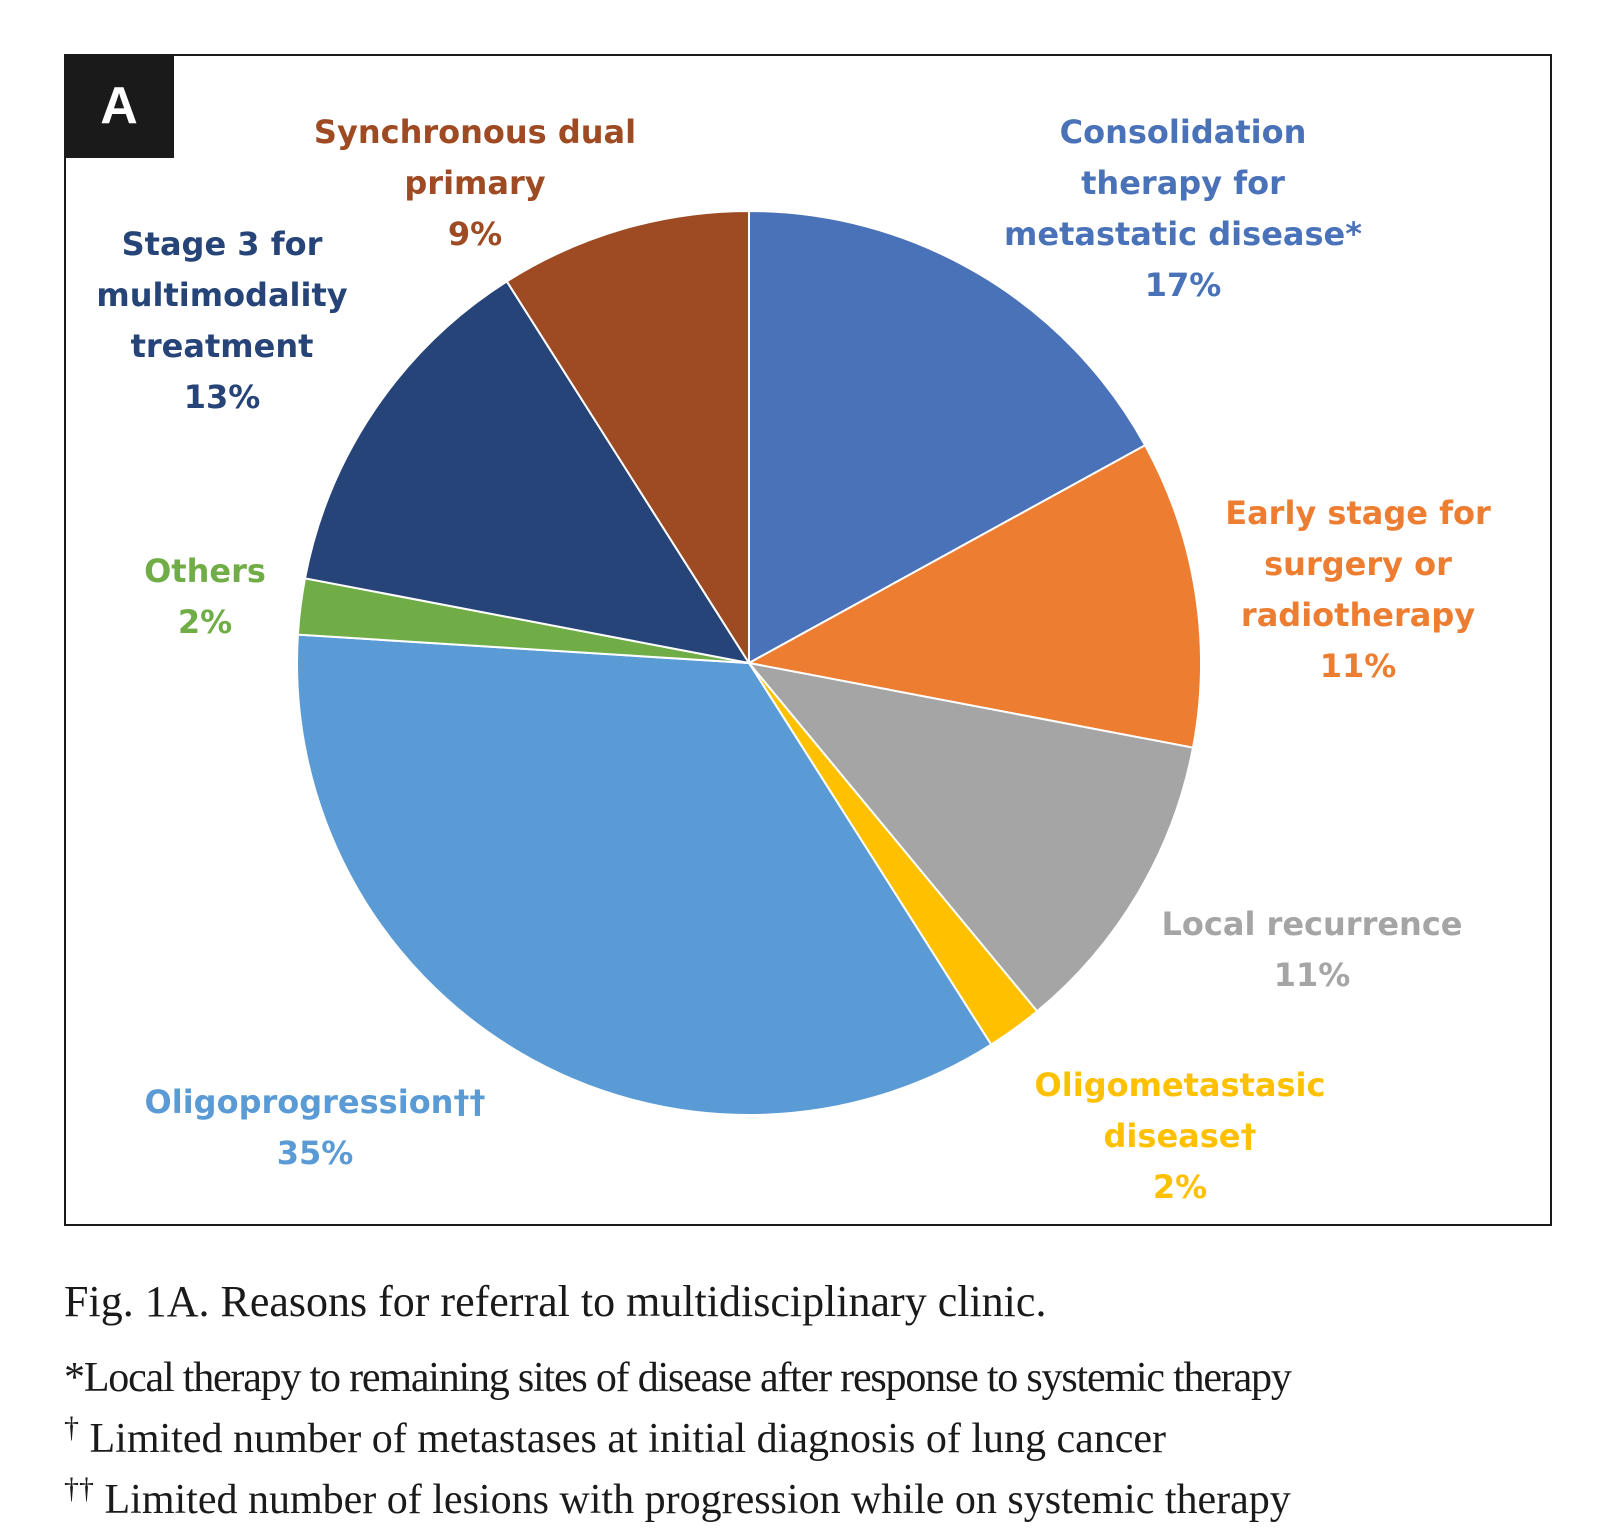 This screenshot has width=1611, height=1540. What do you see at coordinates (1183, 132) in the screenshot?
I see `slice-name-line: Consolidation` at bounding box center [1183, 132].